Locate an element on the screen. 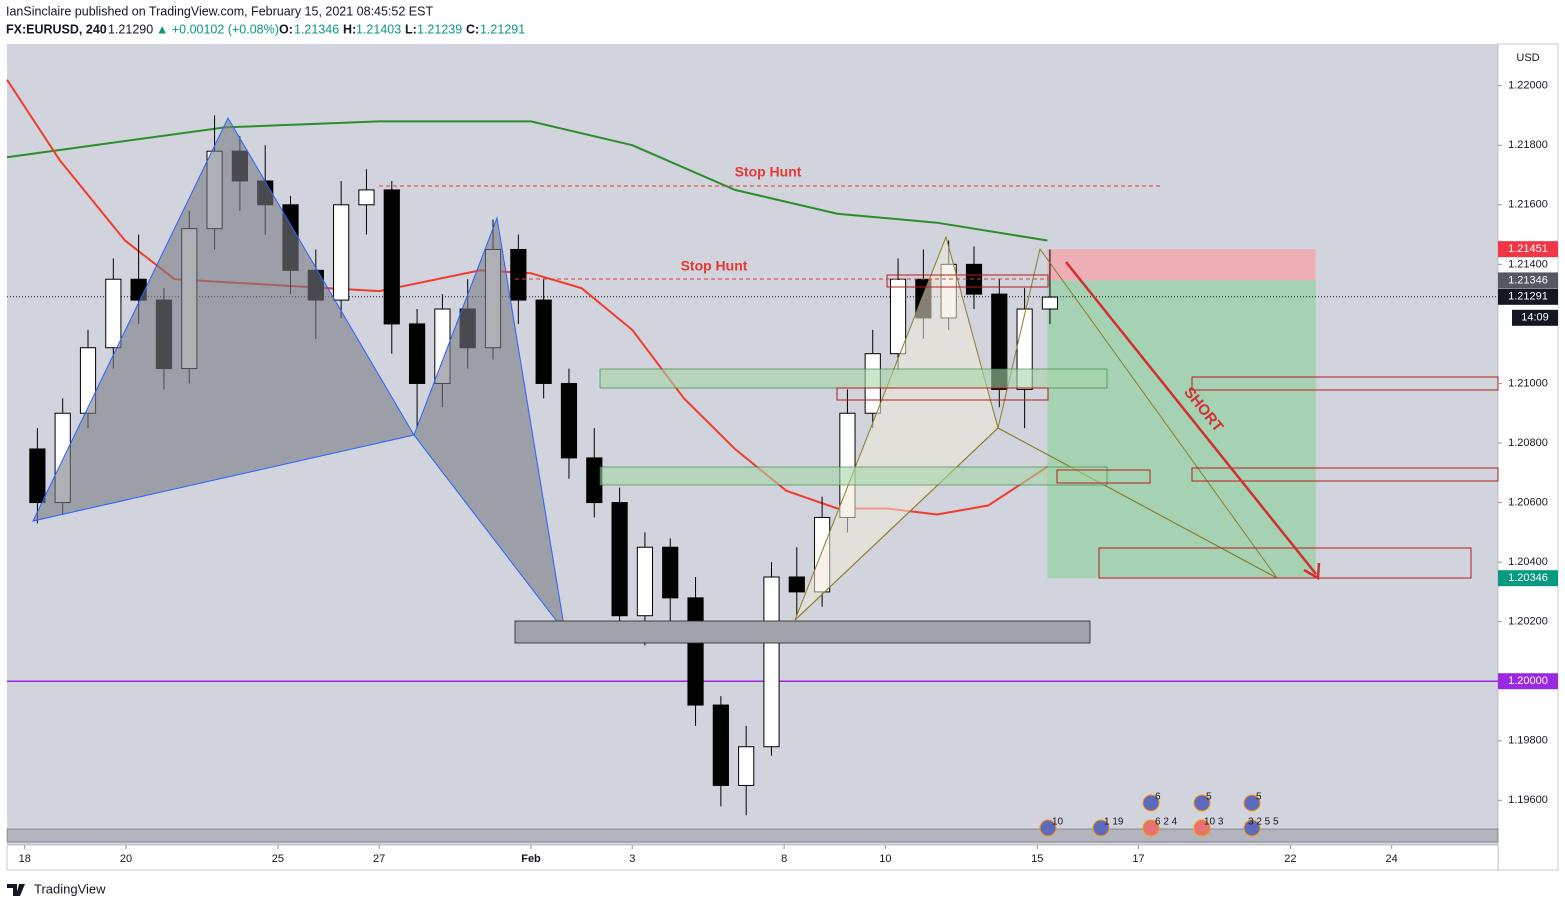 This screenshot has height=909, width=1565. harmonic-xab is located at coordinates (223, 319).